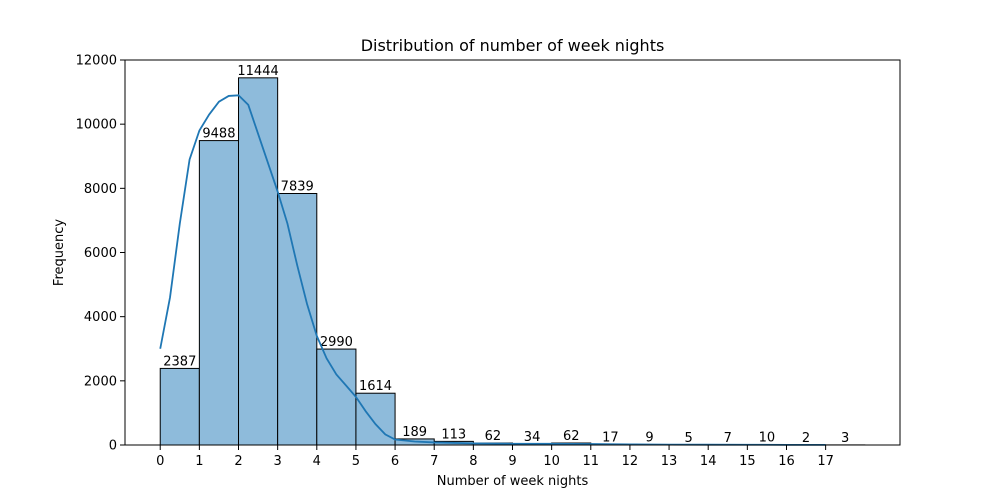 Image resolution: width=1000 pixels, height=500 pixels. I want to click on x-tick-label: 7, so click(434, 461).